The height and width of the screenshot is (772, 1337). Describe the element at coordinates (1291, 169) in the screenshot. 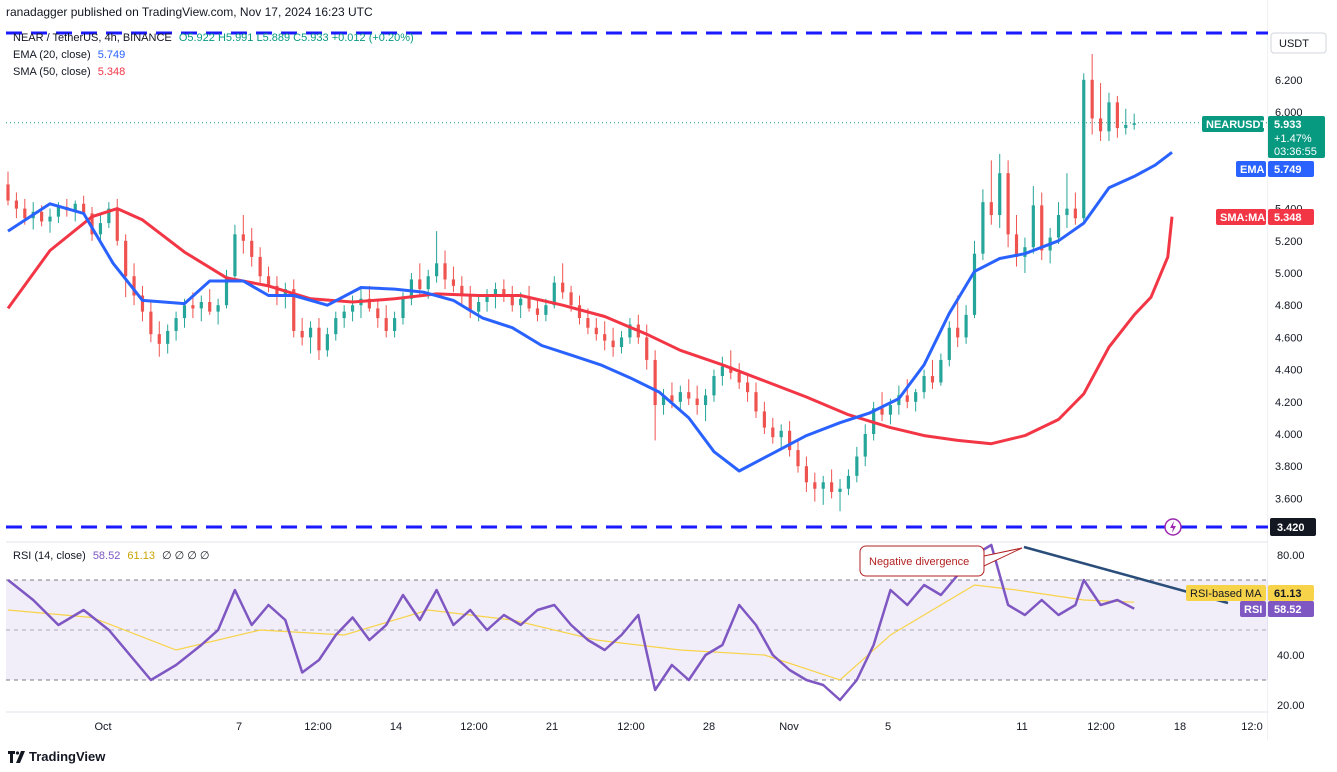

I see `ema-value-tag` at that location.